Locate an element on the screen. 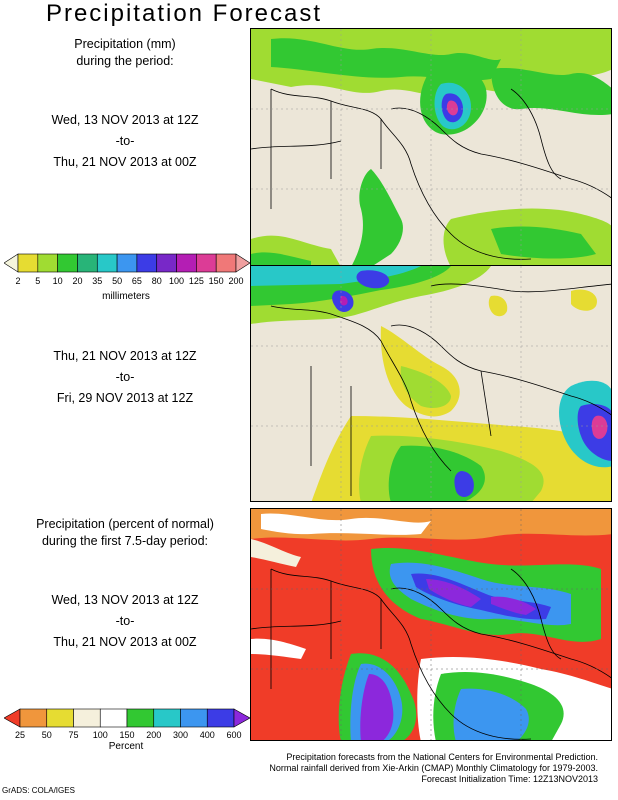  panel3-end-date: Thu, 21 NOV 2013 at 00Z is located at coordinates (125, 642).